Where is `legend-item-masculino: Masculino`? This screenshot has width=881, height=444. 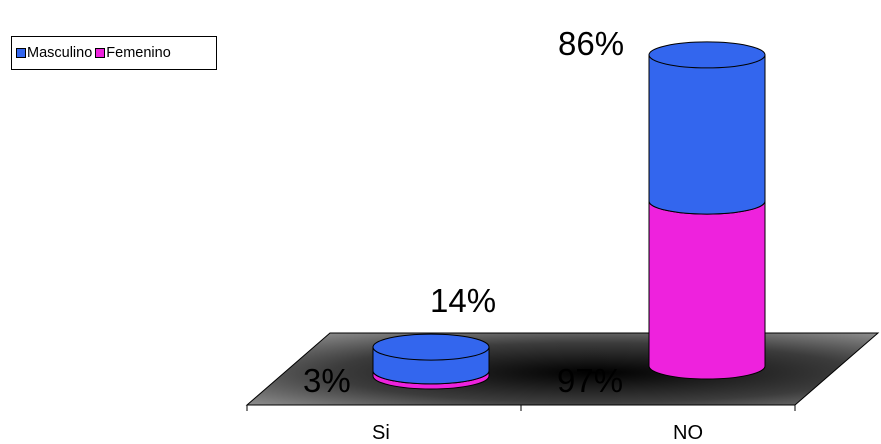
legend-item-masculino: Masculino is located at coordinates (54, 53).